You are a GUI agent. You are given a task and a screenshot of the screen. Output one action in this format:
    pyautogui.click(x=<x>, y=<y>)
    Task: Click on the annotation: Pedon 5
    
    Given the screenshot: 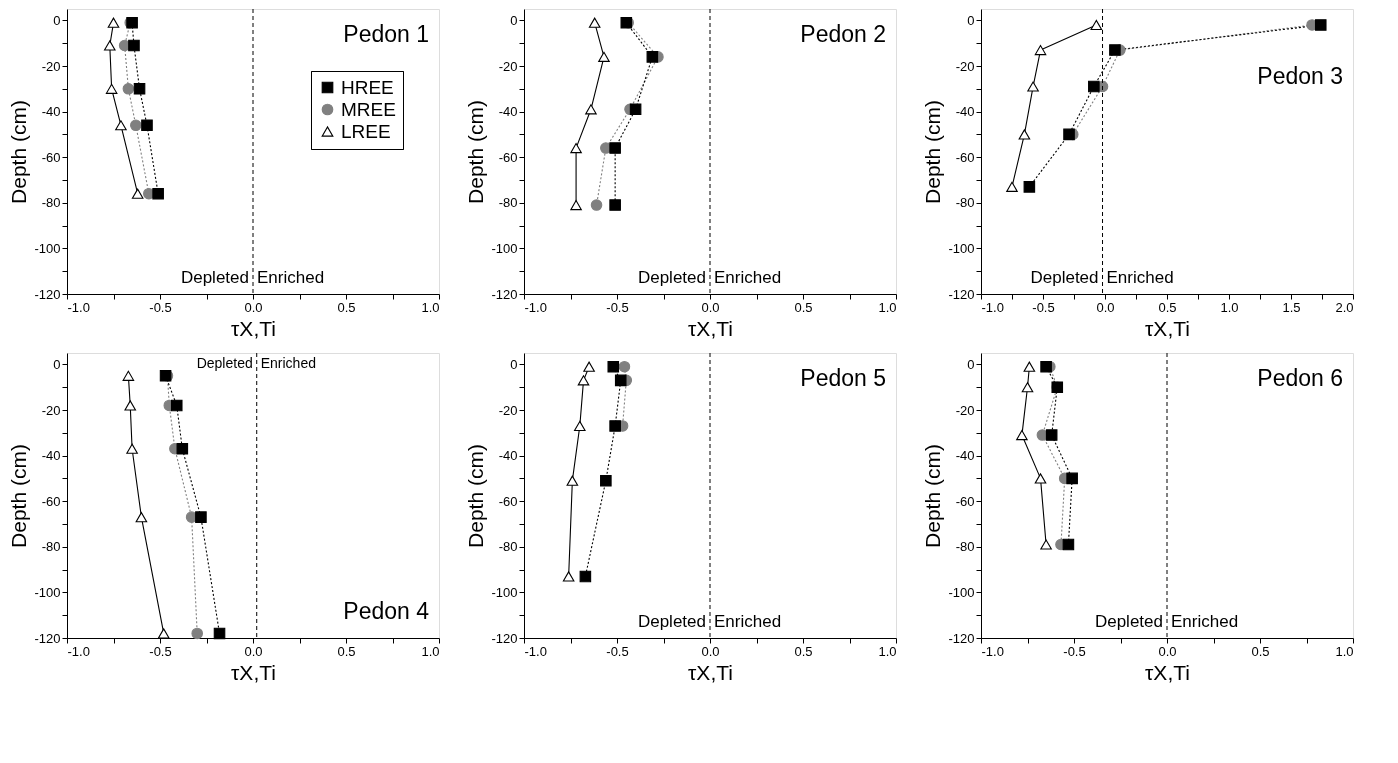 What is the action you would take?
    pyautogui.click(x=843, y=378)
    